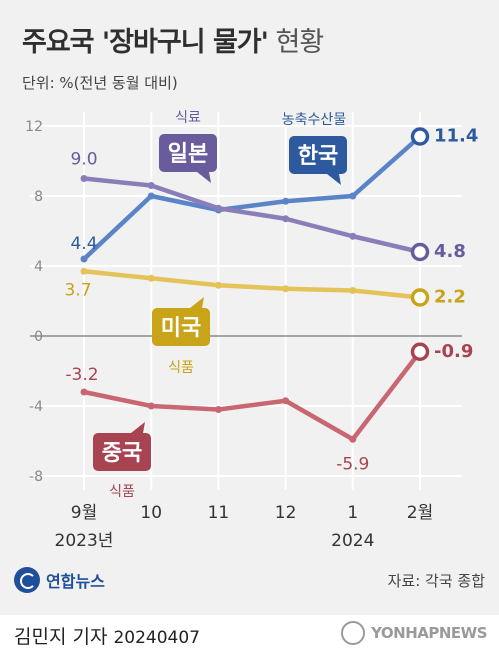 The image size is (499, 656). I want to click on series-name: 일본, so click(188, 154).